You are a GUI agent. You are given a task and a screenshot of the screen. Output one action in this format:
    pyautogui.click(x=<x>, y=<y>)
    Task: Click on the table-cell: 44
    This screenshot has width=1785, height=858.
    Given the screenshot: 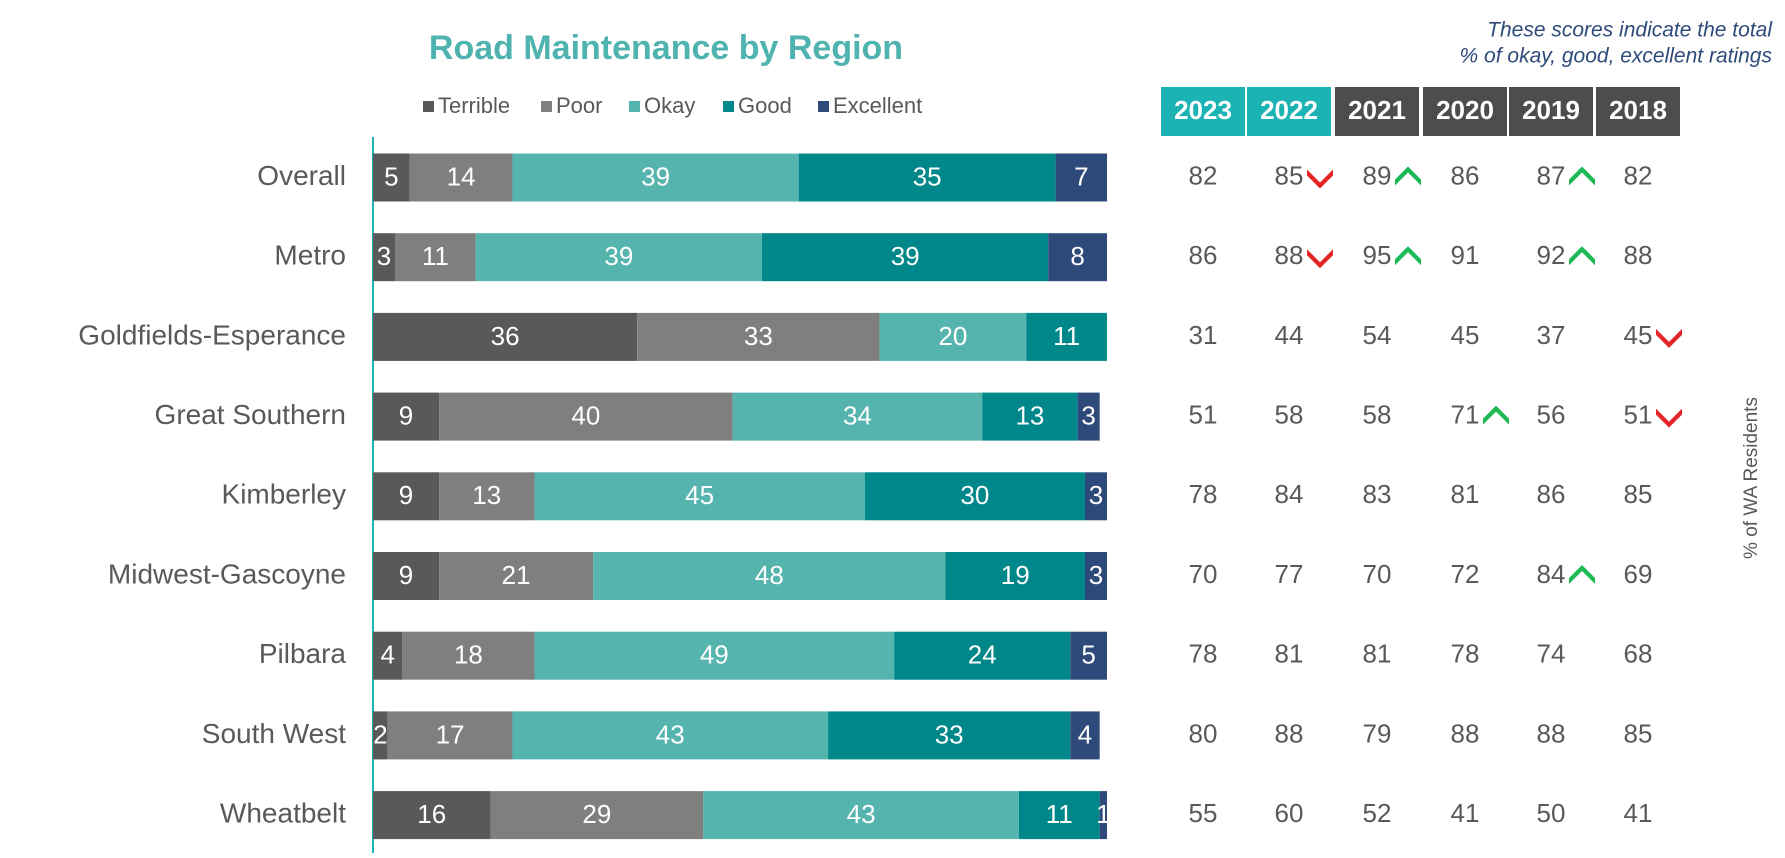 What is the action you would take?
    pyautogui.click(x=1289, y=335)
    